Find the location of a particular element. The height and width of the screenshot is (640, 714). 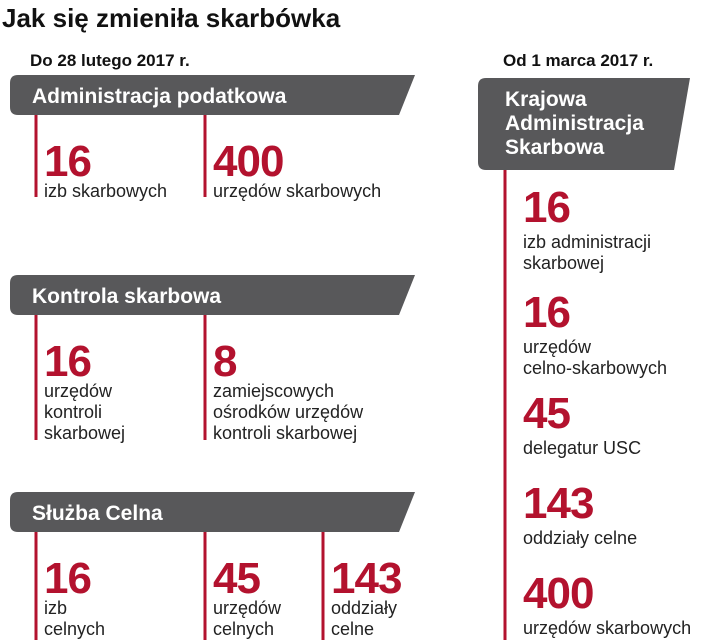

item-label: celno-skarbowych is located at coordinates (595, 368).